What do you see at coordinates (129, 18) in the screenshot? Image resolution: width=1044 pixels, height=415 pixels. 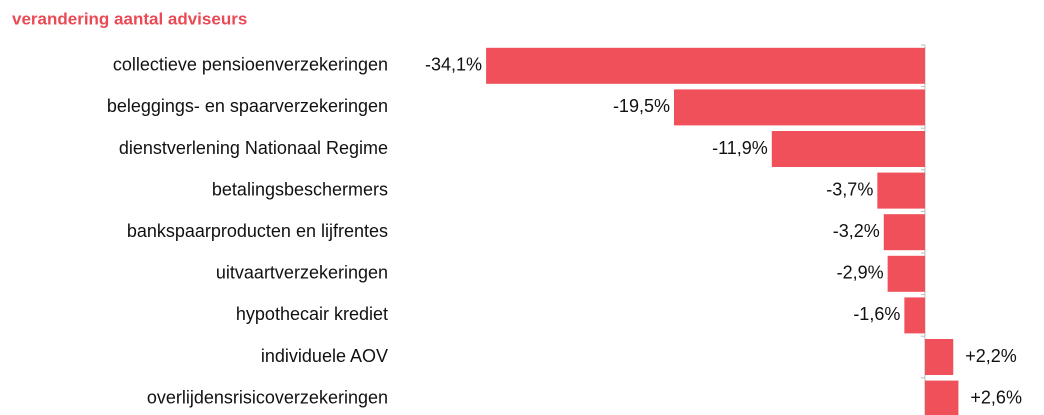 I see `chart-title: verandering aantal adviseurs` at bounding box center [129, 18].